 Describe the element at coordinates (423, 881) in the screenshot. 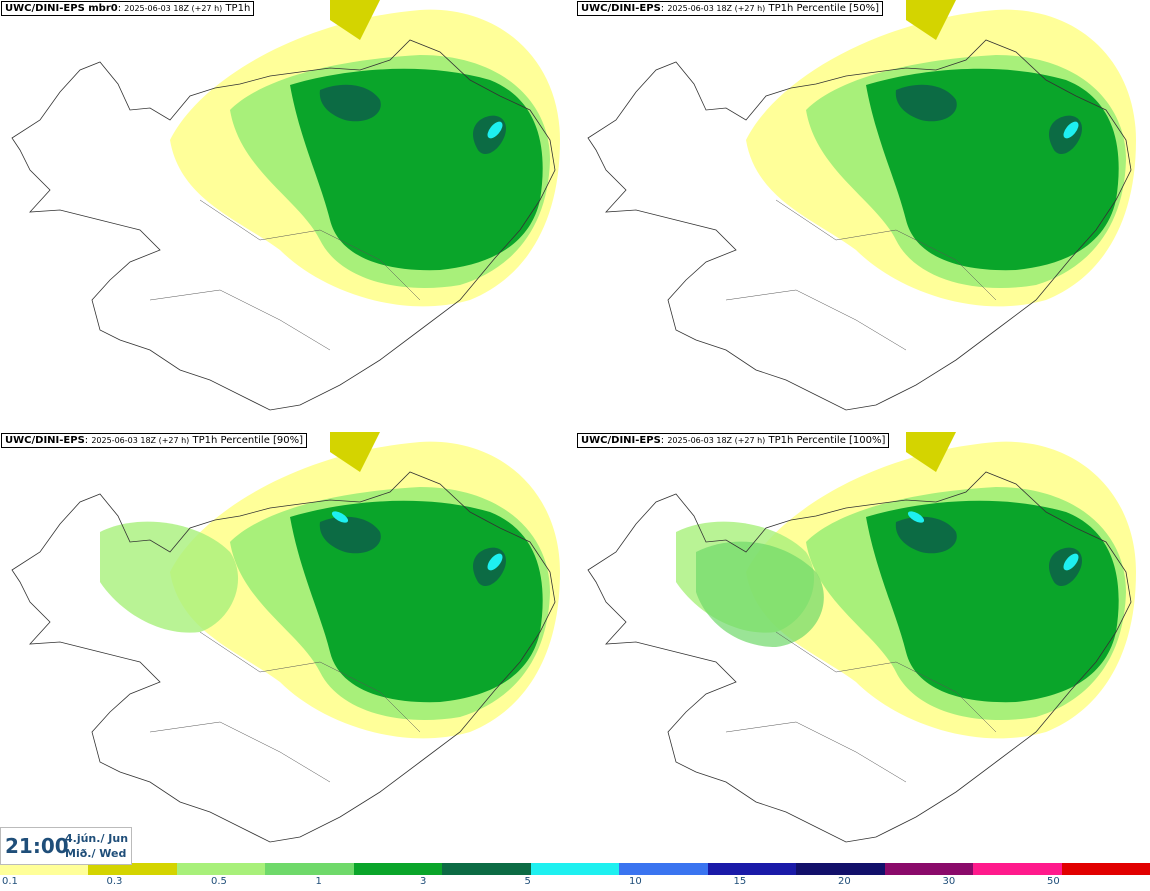

I see `colorbar-label: 3` at that location.